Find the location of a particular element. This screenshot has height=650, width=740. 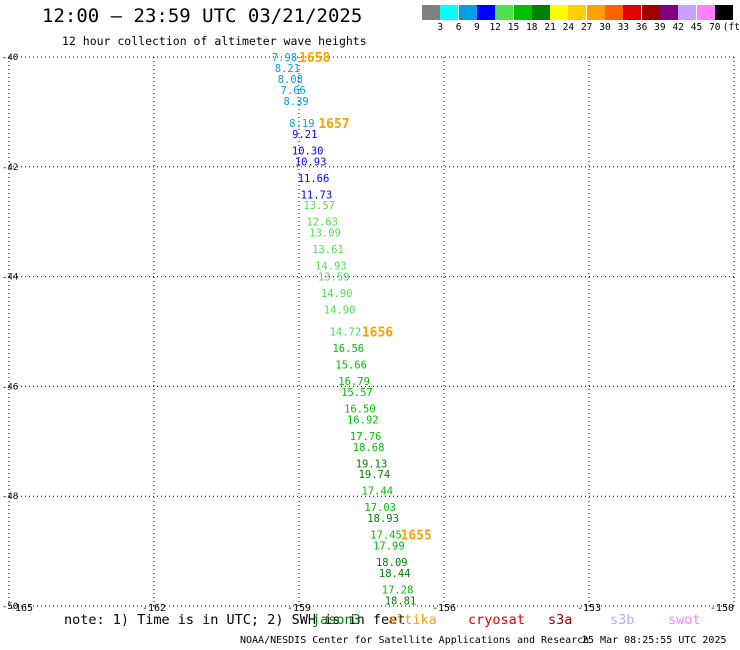

colorbar-label: 6 is located at coordinates (458, 27).